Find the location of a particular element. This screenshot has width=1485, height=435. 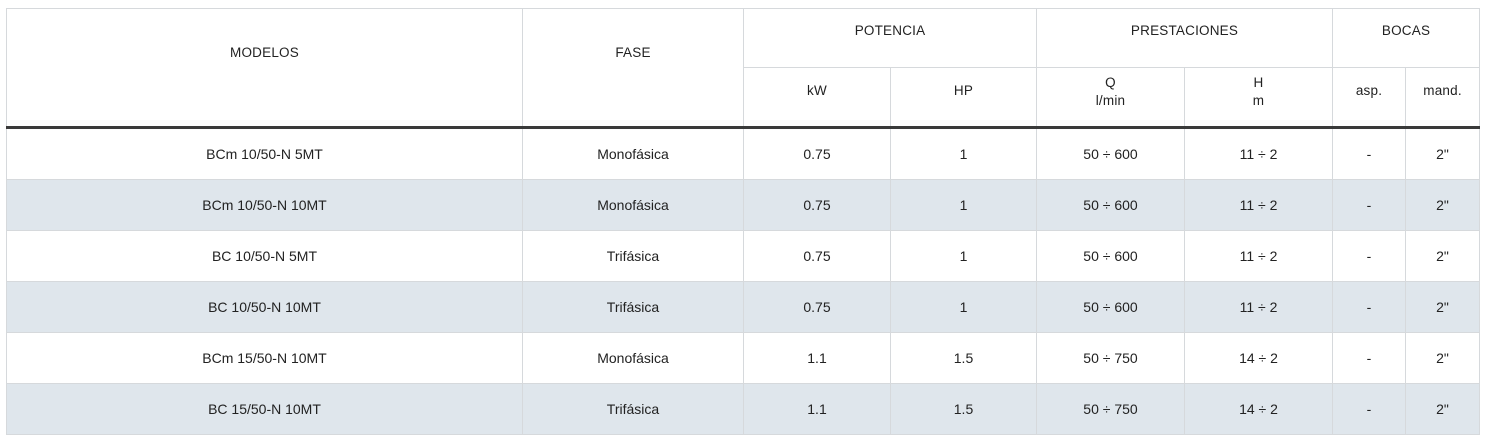

header-asp: asp. is located at coordinates (1369, 98).